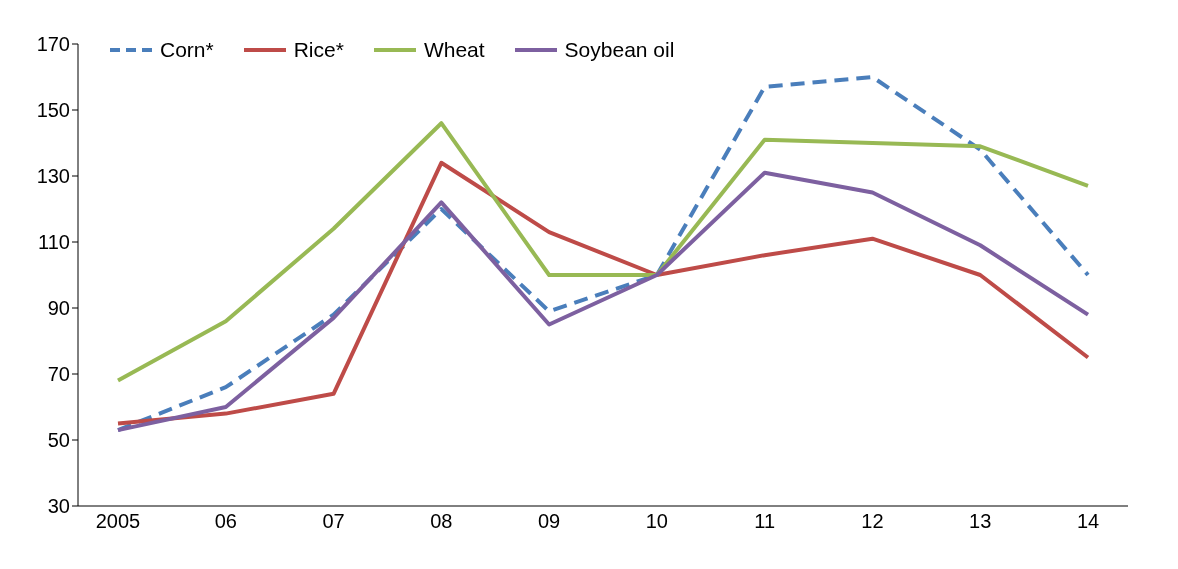  What do you see at coordinates (58, 440) in the screenshot?
I see `y-tick-label: 50` at bounding box center [58, 440].